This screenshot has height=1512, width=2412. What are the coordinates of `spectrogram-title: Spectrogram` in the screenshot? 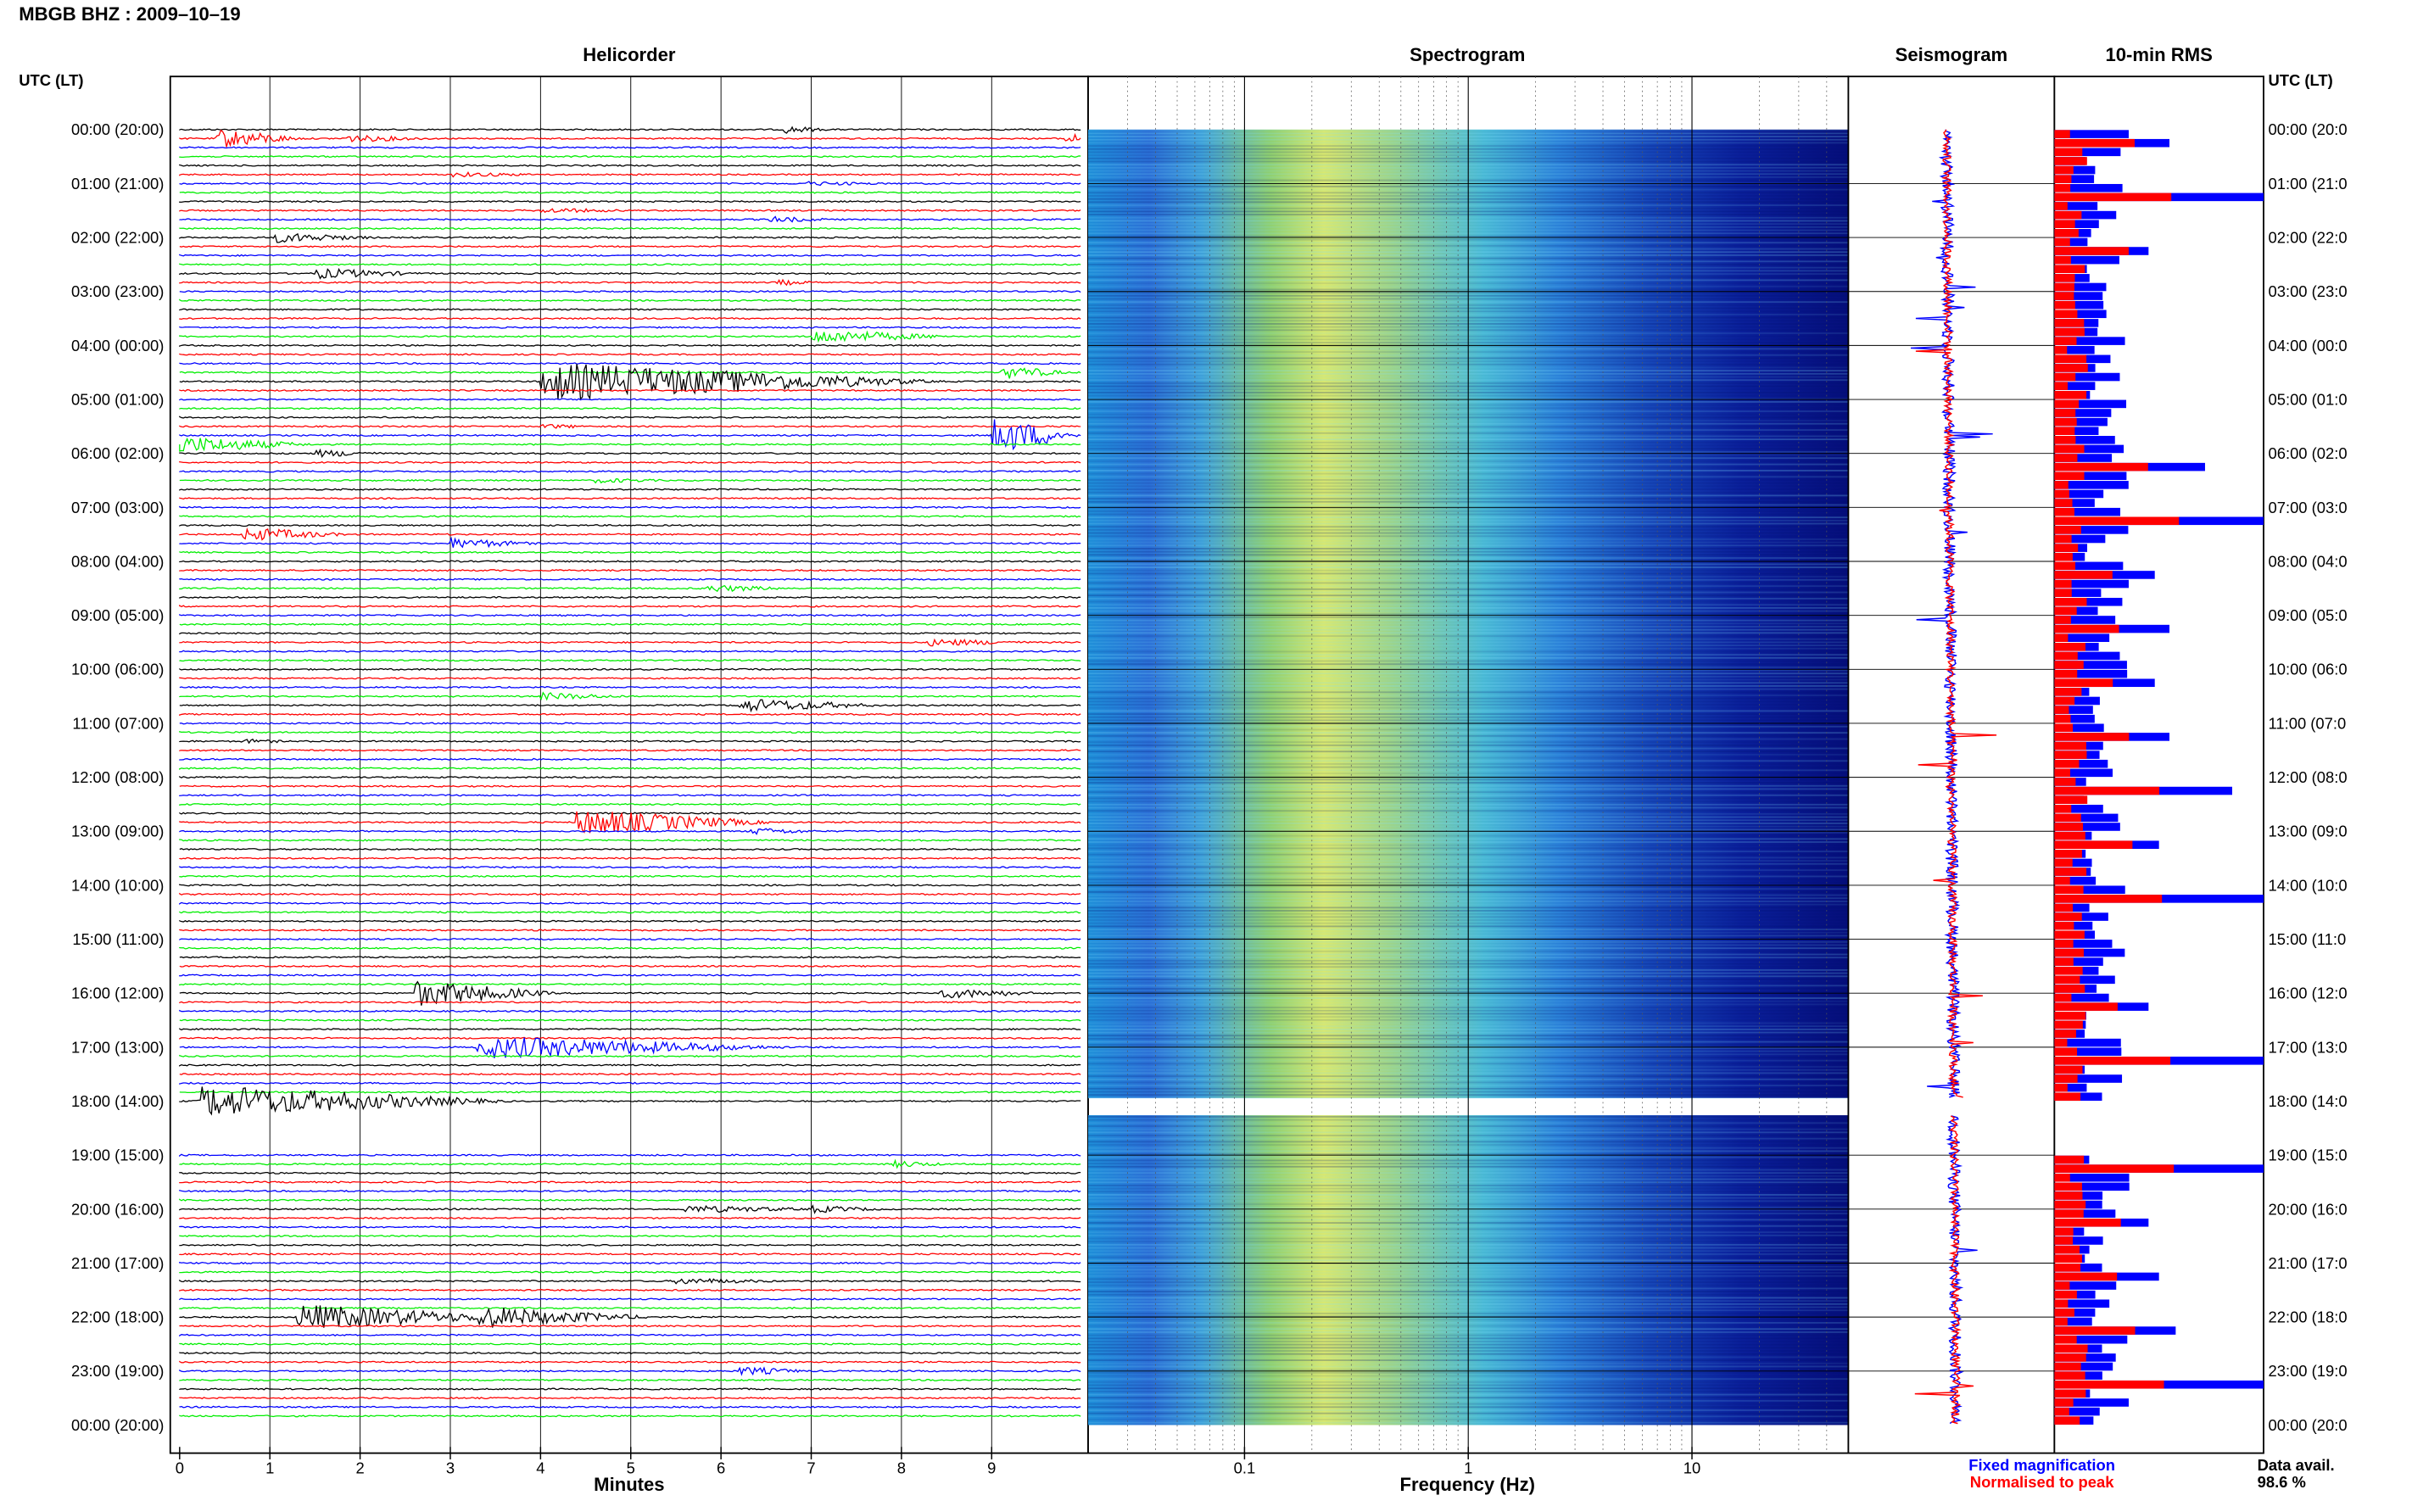 It's located at (1468, 54).